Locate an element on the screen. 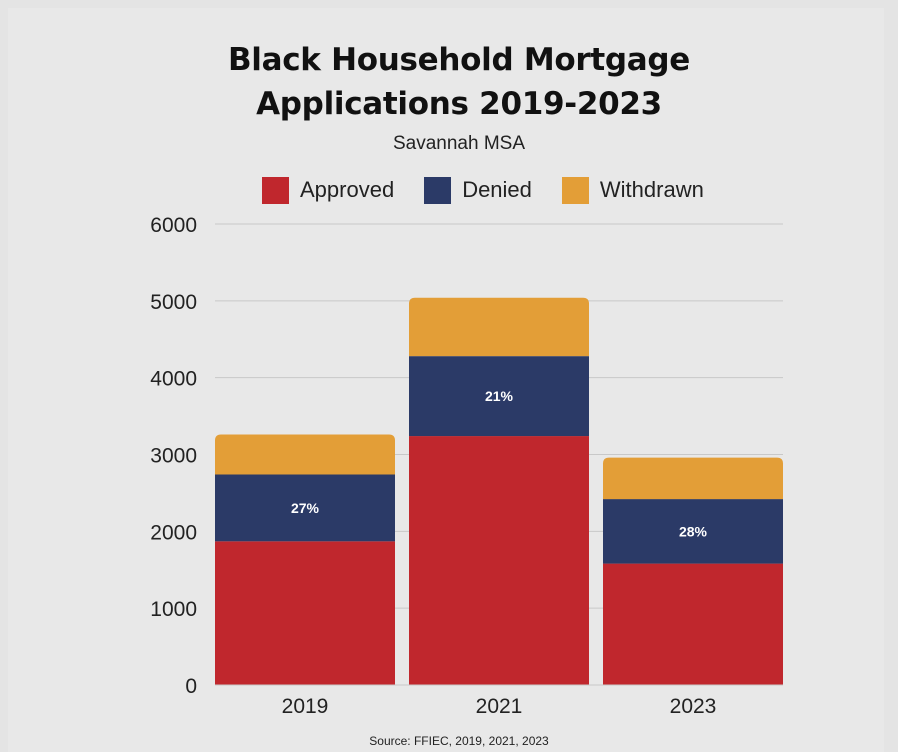  legend-swatch-approved is located at coordinates (275, 190).